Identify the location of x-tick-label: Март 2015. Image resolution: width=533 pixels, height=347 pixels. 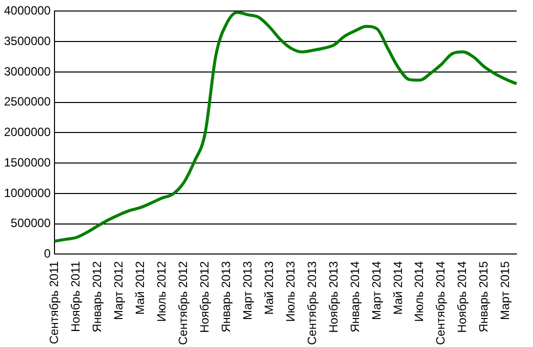
(505, 290).